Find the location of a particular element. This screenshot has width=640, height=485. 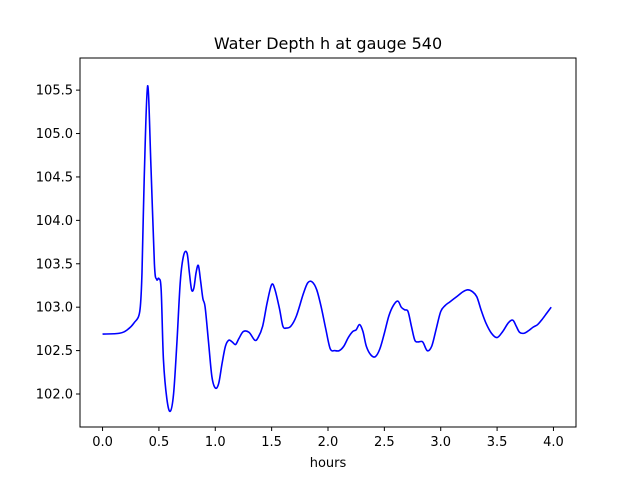

x-tick-label: 2.5 is located at coordinates (384, 442).